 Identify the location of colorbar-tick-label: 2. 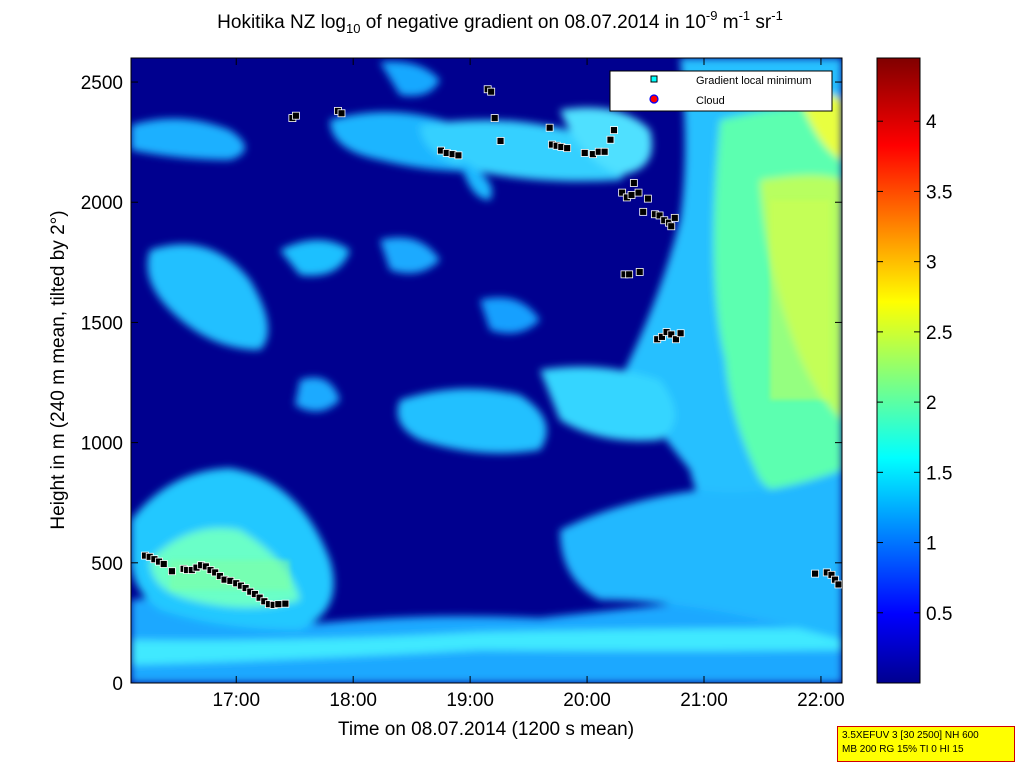
(931, 403).